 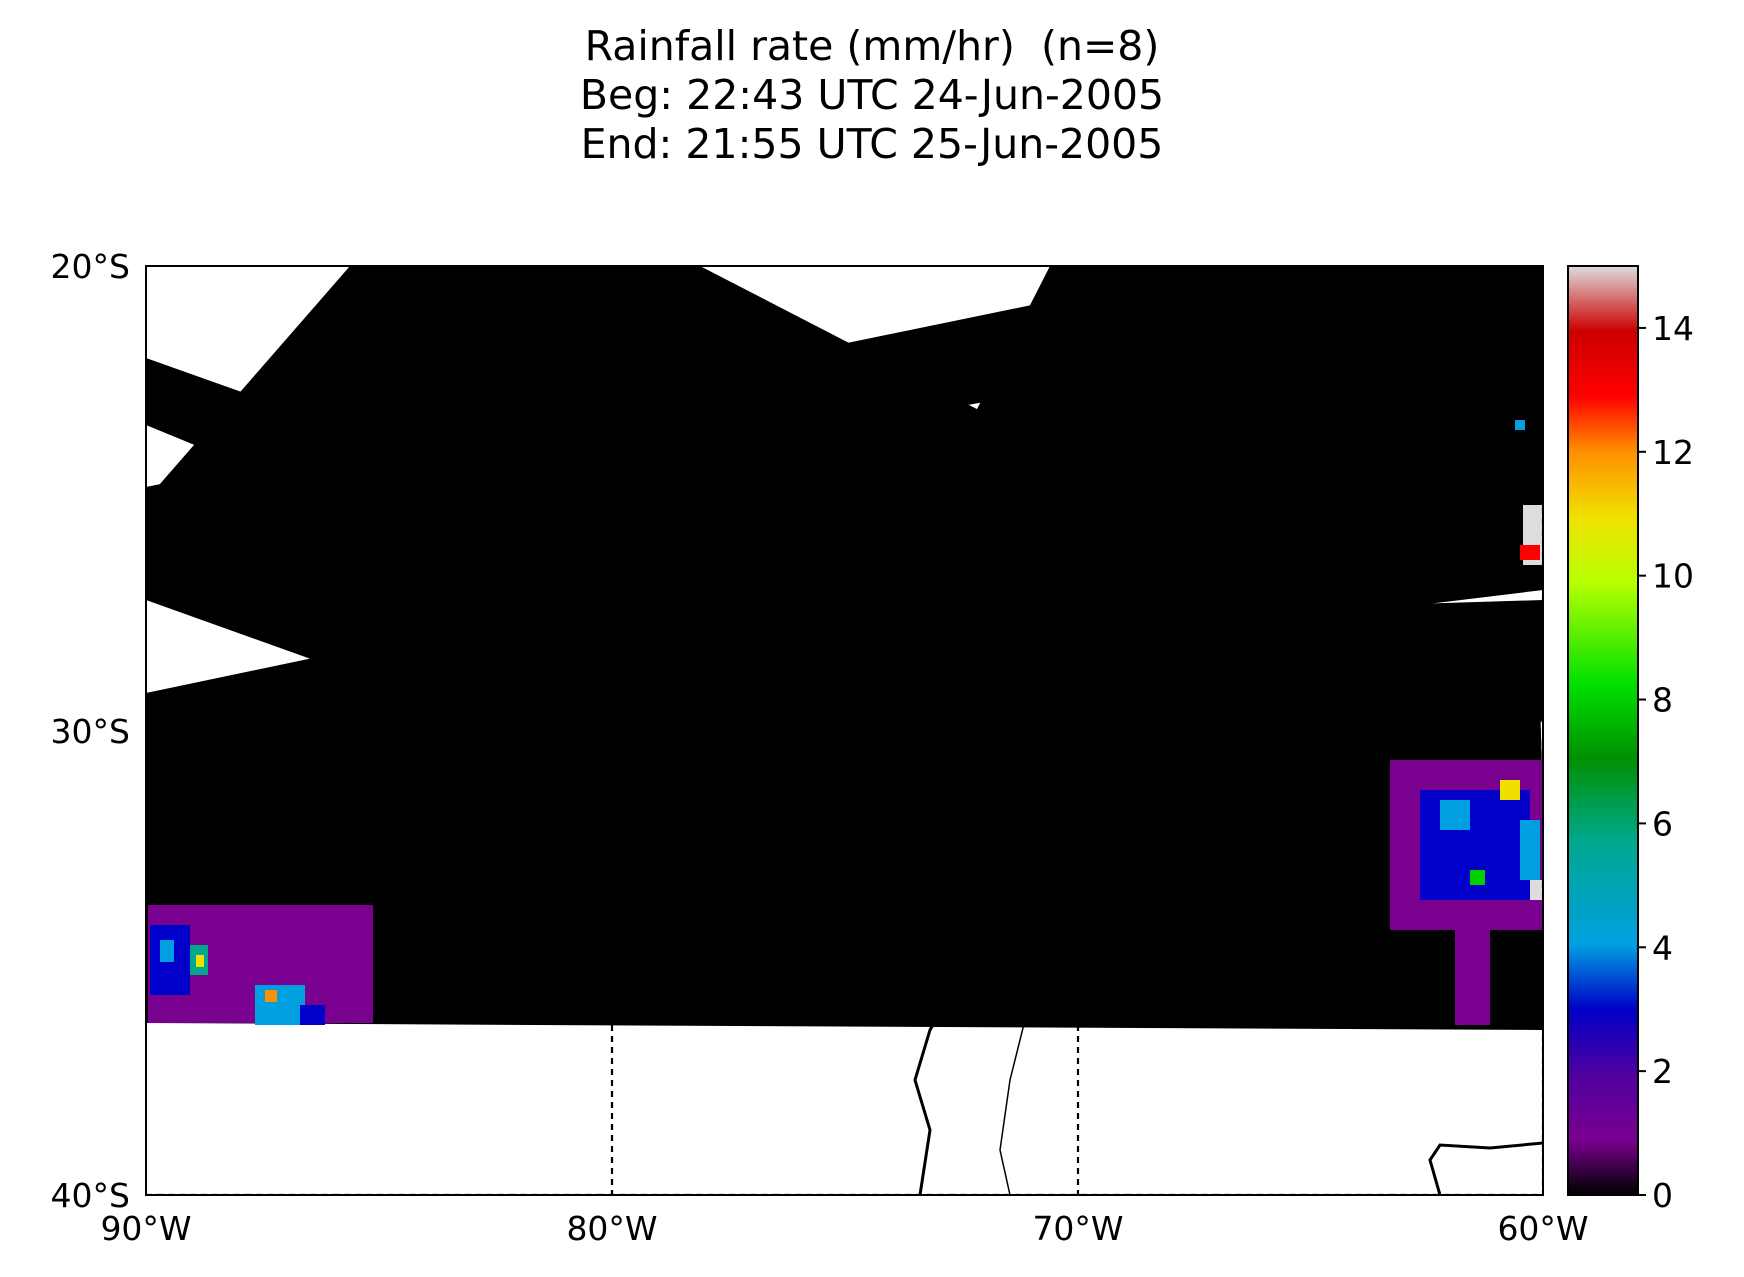 What do you see at coordinates (1662, 700) in the screenshot?
I see `colorbar-tick-label: 8` at bounding box center [1662, 700].